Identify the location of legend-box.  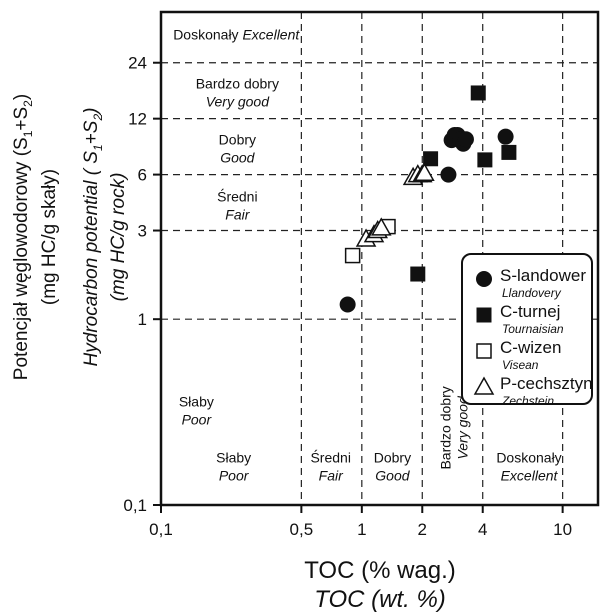
(527, 329).